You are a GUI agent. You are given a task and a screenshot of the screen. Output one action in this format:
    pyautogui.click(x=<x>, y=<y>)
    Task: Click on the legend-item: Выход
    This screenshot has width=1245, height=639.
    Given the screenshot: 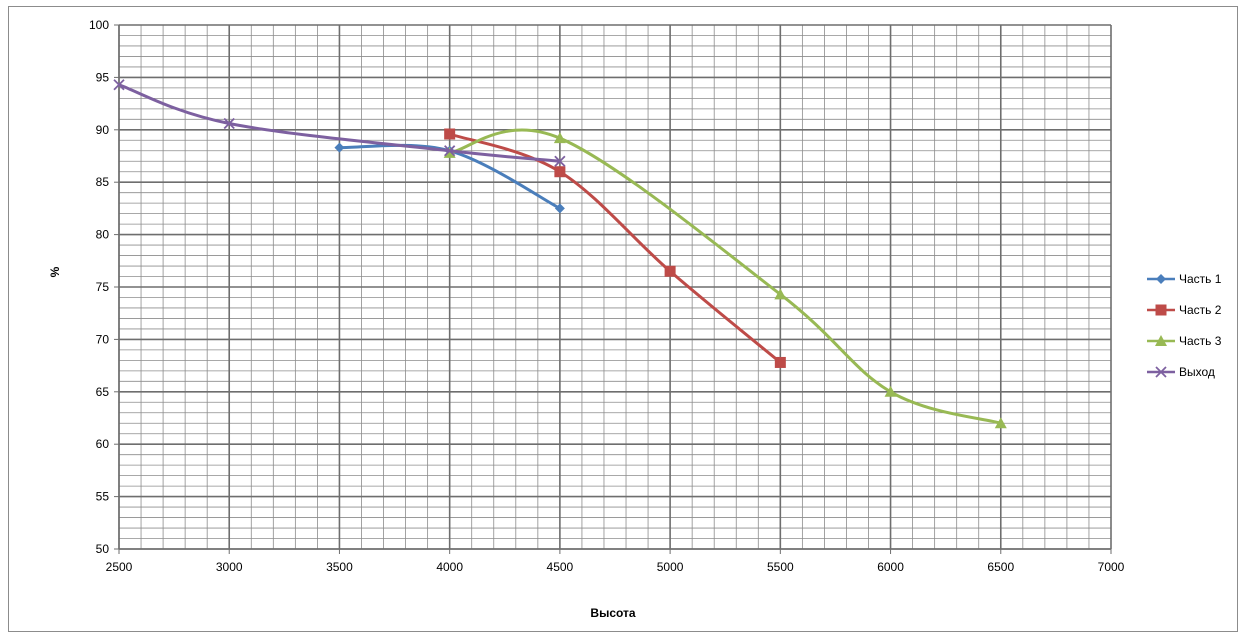 What is the action you would take?
    pyautogui.click(x=1181, y=372)
    